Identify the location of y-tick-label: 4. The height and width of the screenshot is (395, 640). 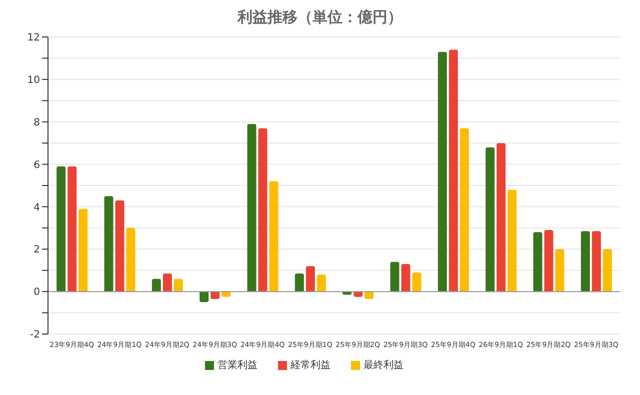
(37, 208).